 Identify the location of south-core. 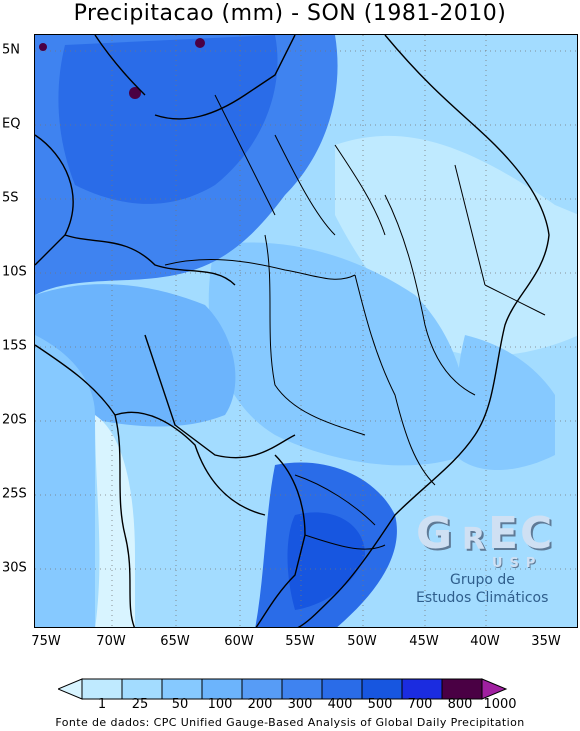
(326, 561).